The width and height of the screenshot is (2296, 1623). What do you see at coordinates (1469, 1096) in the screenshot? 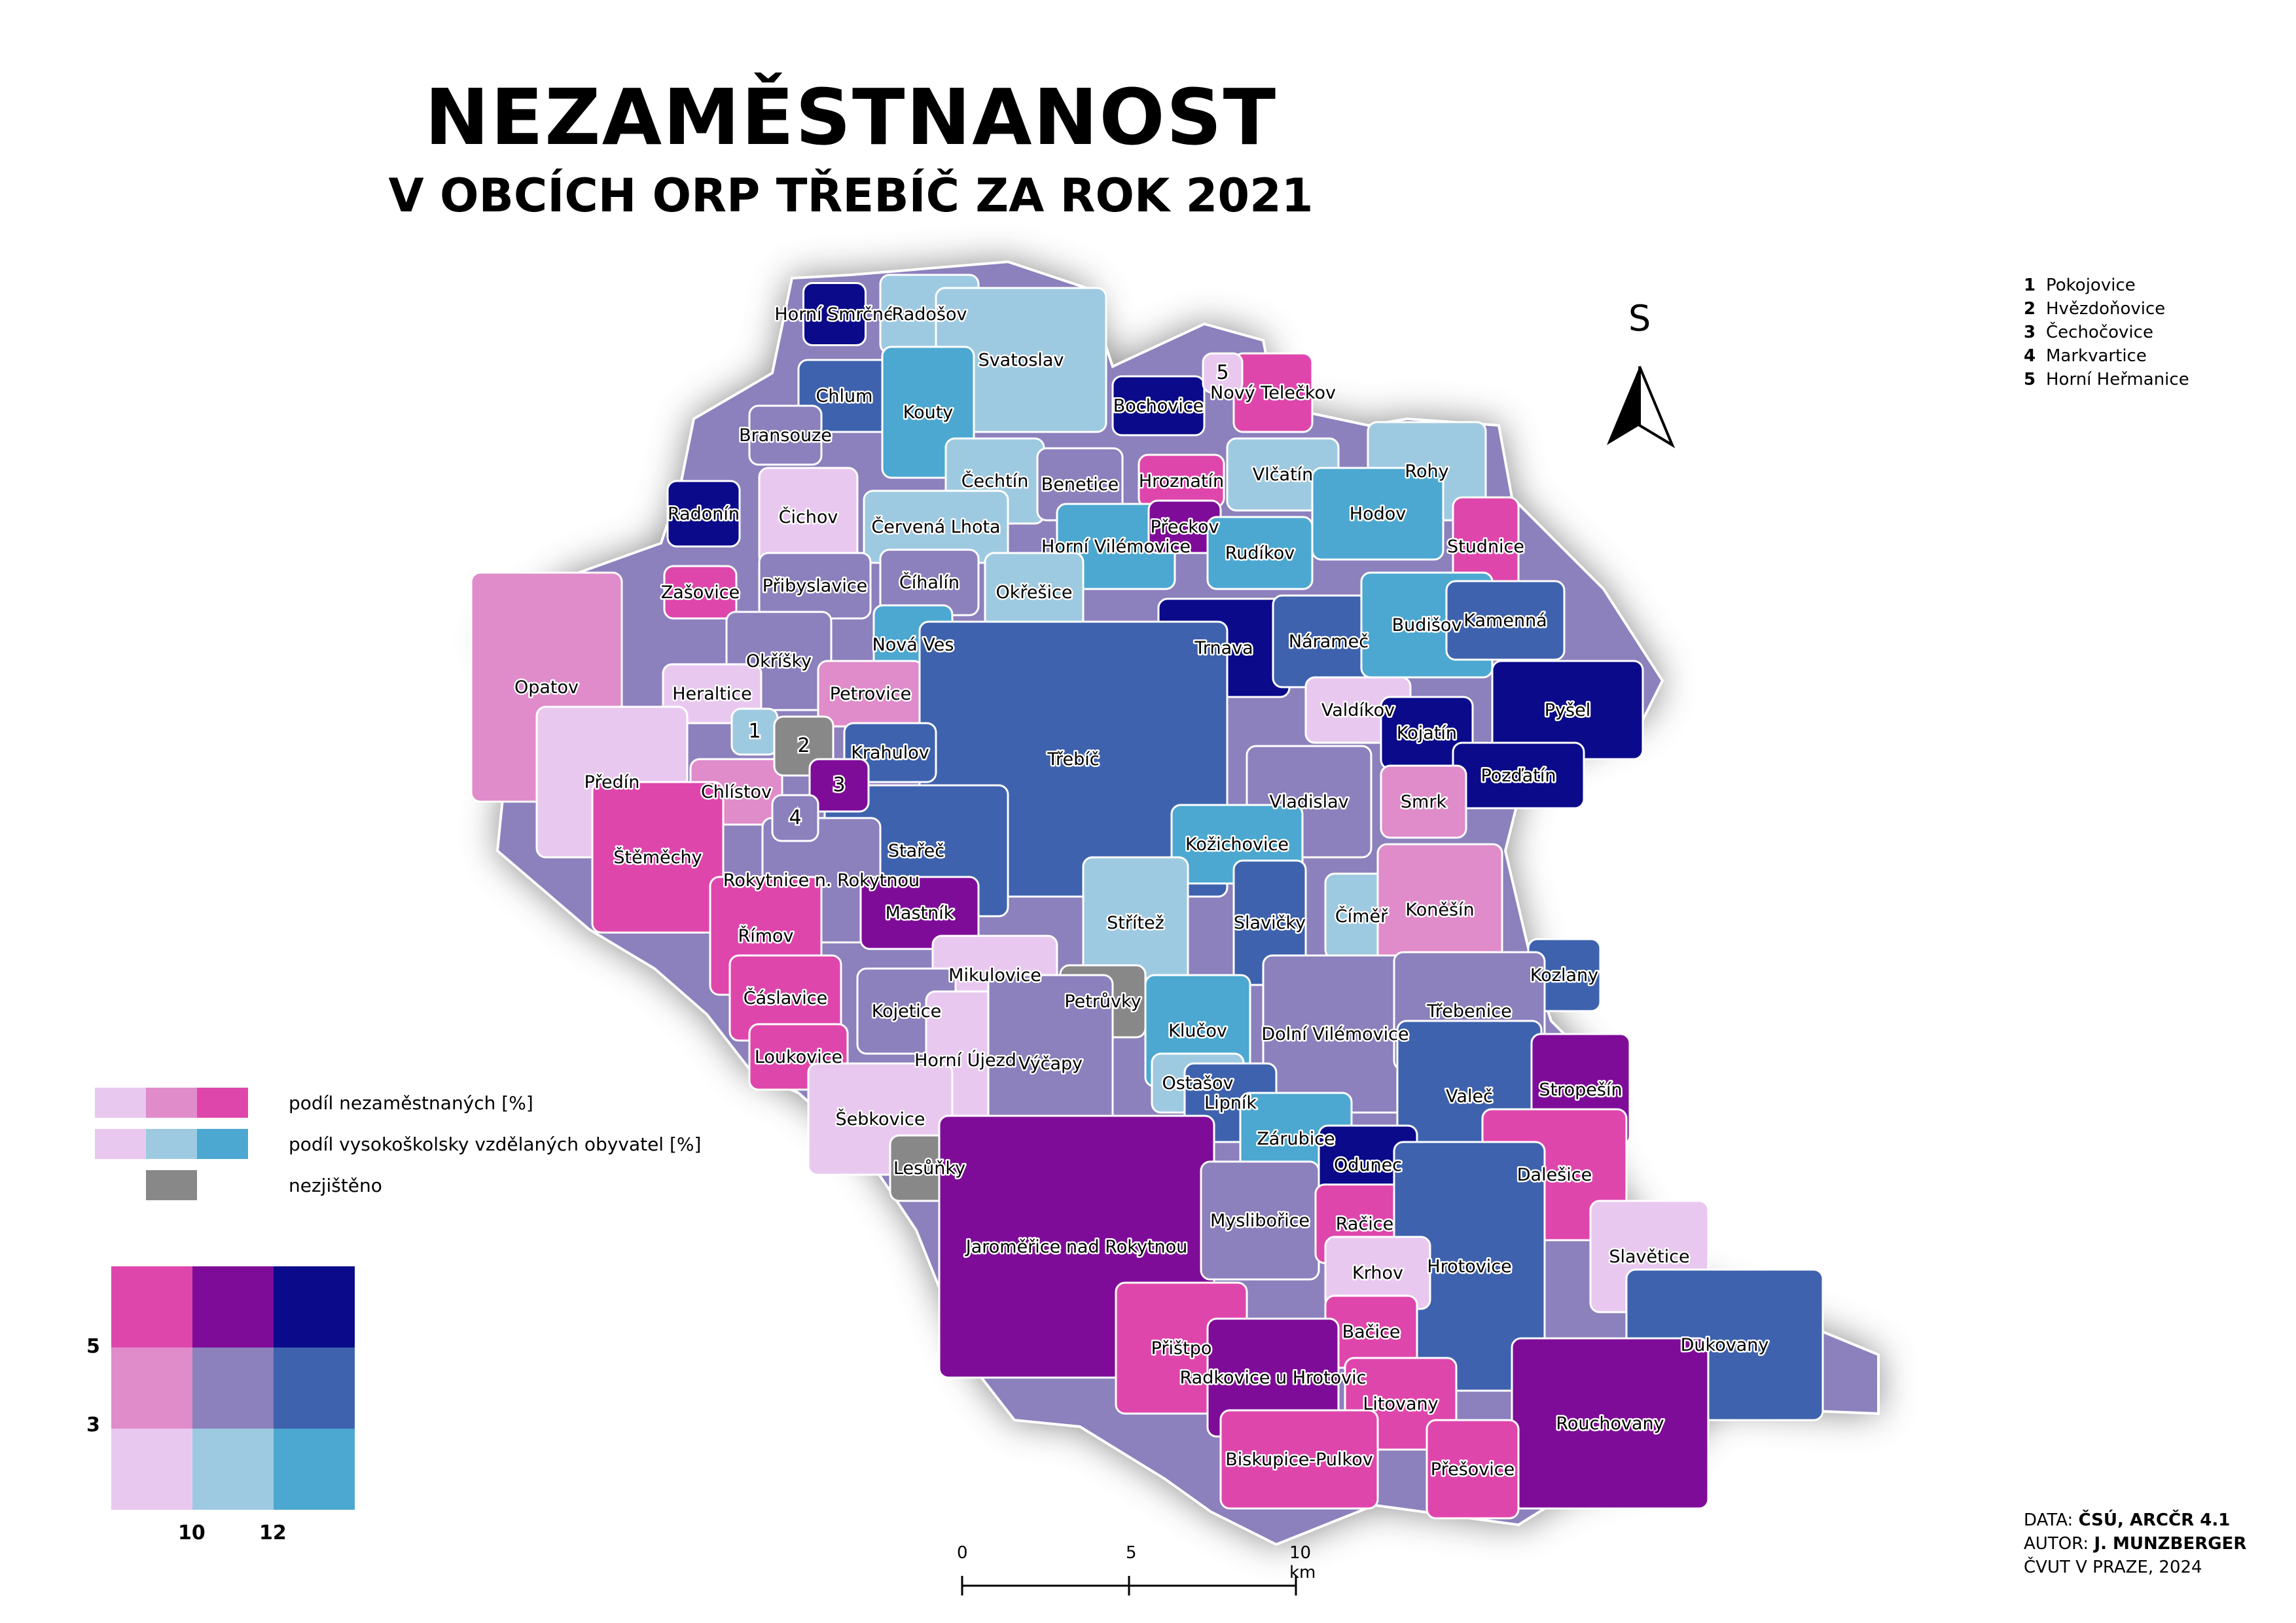
I see `municipality-label: Valeč` at bounding box center [1469, 1096].